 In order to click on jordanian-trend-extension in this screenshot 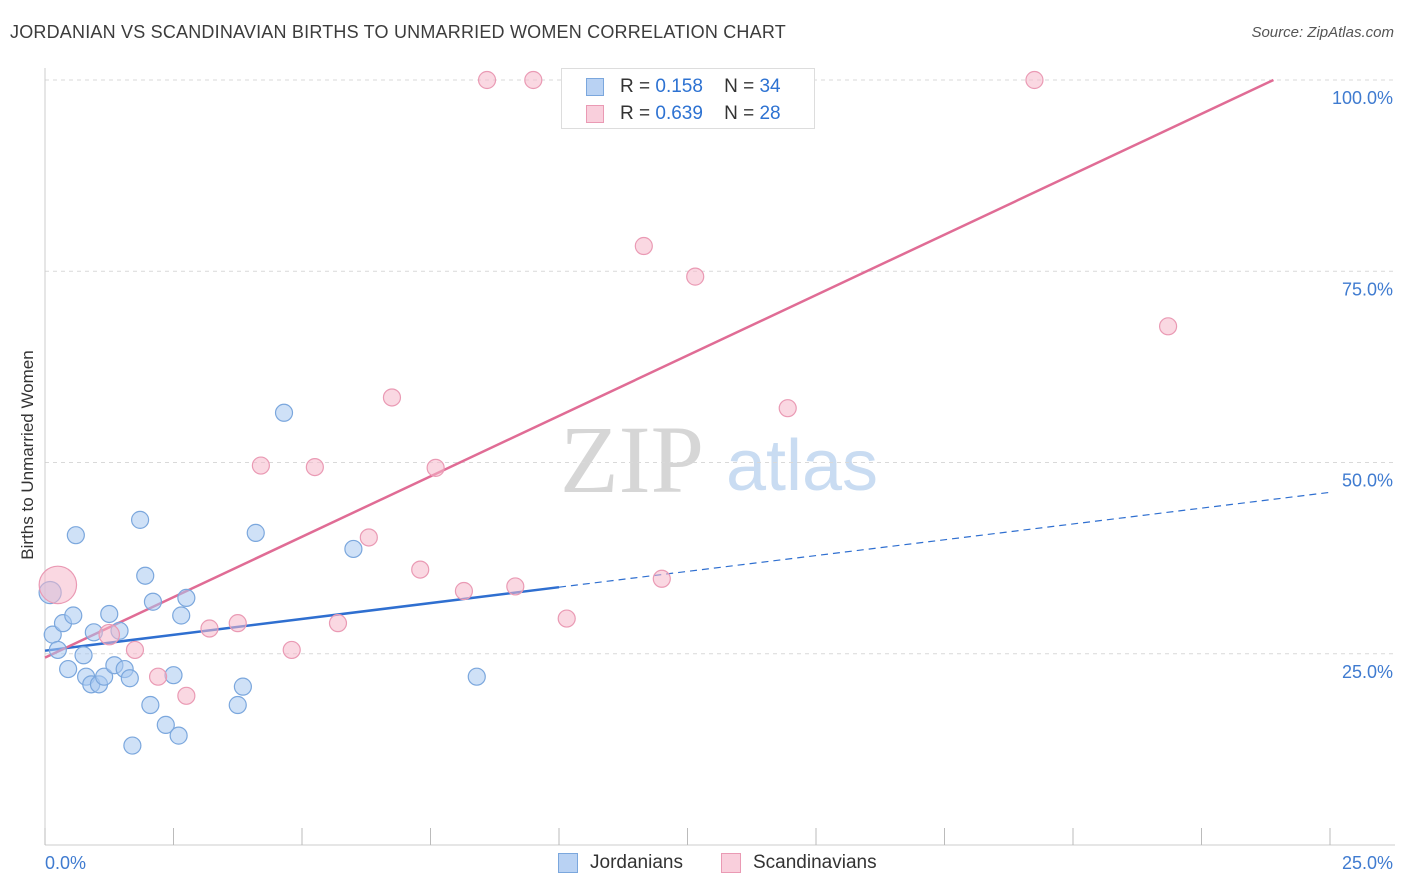, I will do `click(944, 539)`.